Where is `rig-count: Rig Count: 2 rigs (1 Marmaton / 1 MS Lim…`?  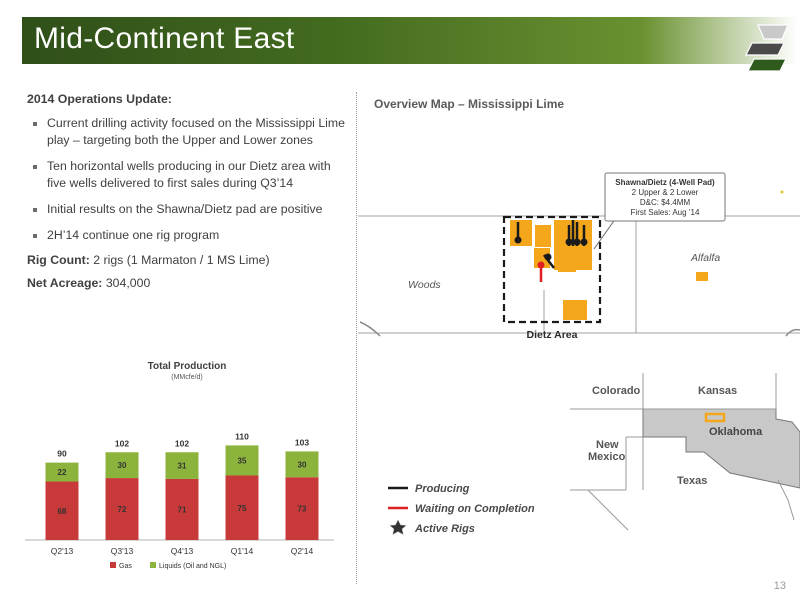
rig-count: Rig Count: 2 rigs (1 Marmaton / 1 MS Lim… is located at coordinates (187, 260).